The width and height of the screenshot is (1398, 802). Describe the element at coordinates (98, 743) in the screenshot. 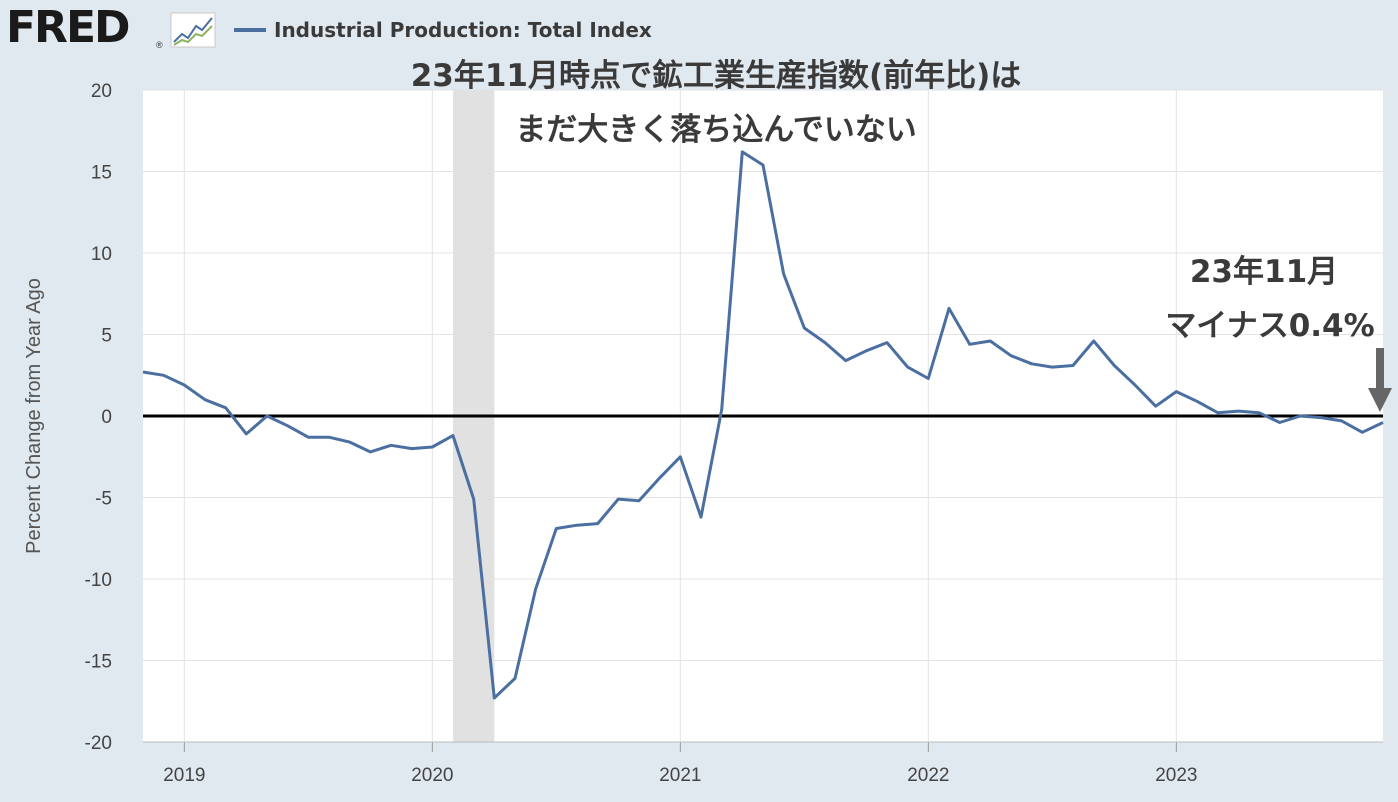

I see `y-tick-label: -20` at that location.